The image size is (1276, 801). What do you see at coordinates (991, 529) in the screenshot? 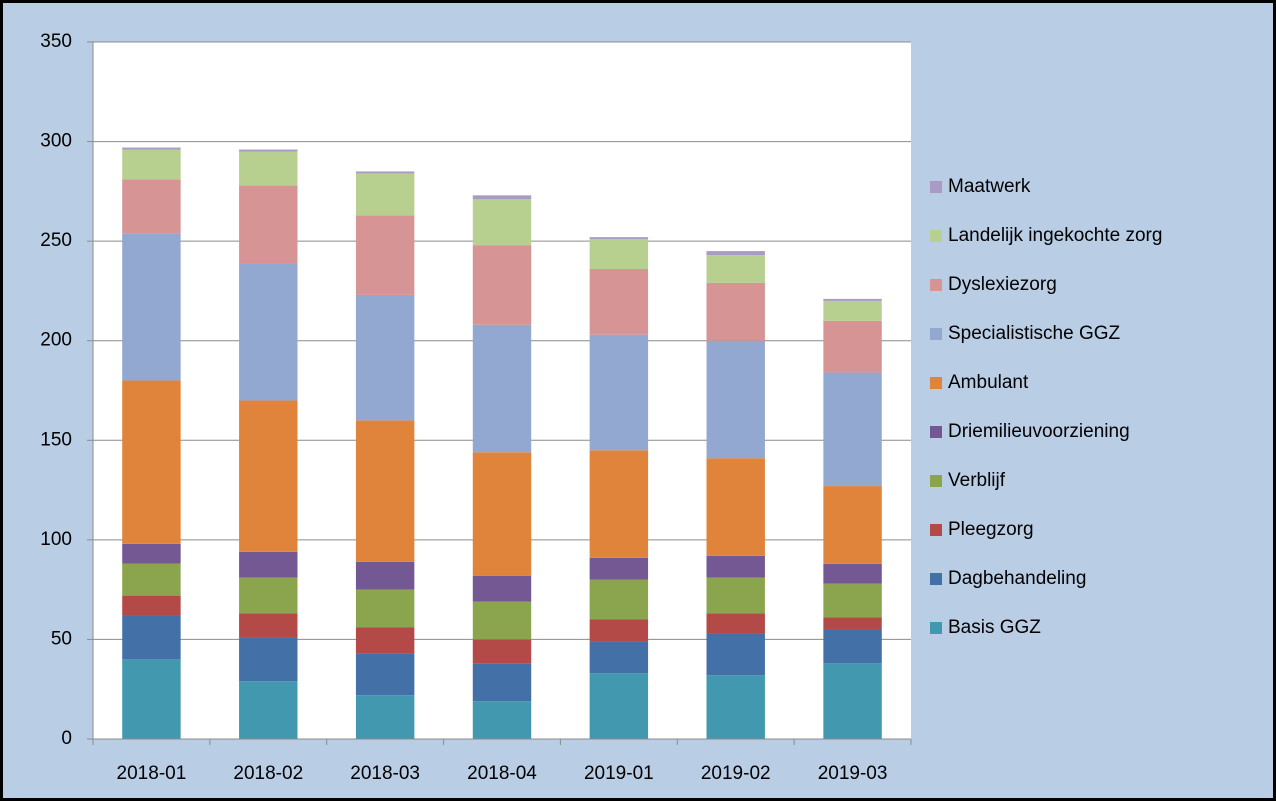
I see `legend-label: Pleegzorg` at bounding box center [991, 529].